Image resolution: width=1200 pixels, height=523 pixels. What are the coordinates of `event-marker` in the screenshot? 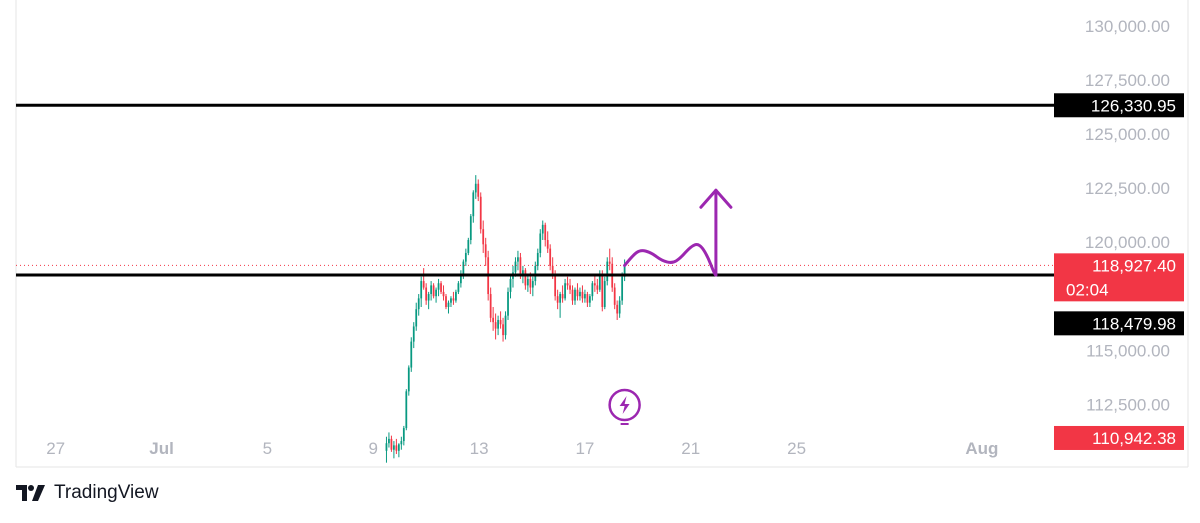 It's located at (624, 406).